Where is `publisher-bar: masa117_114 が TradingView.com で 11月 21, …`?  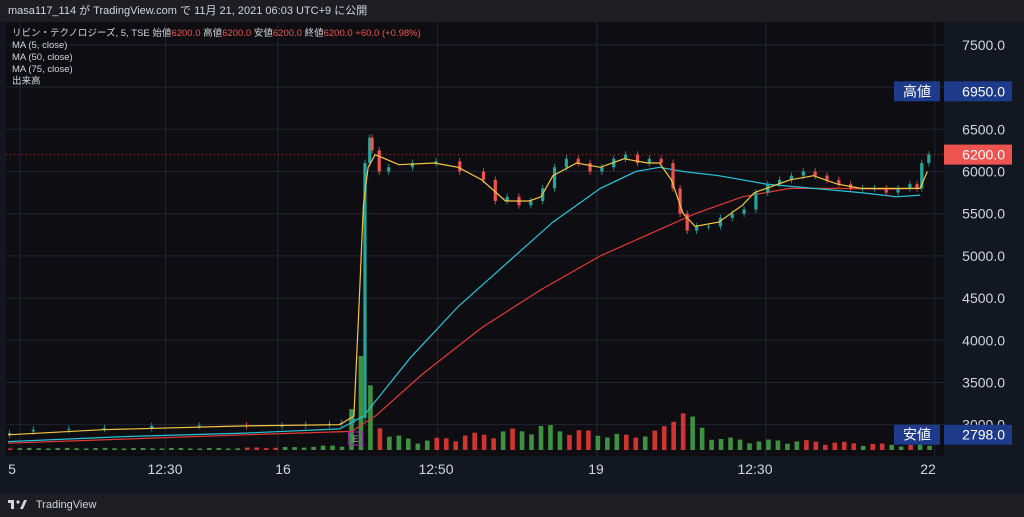 publisher-bar: masa117_114 が TradingView.com で 11月 21, … is located at coordinates (512, 11).